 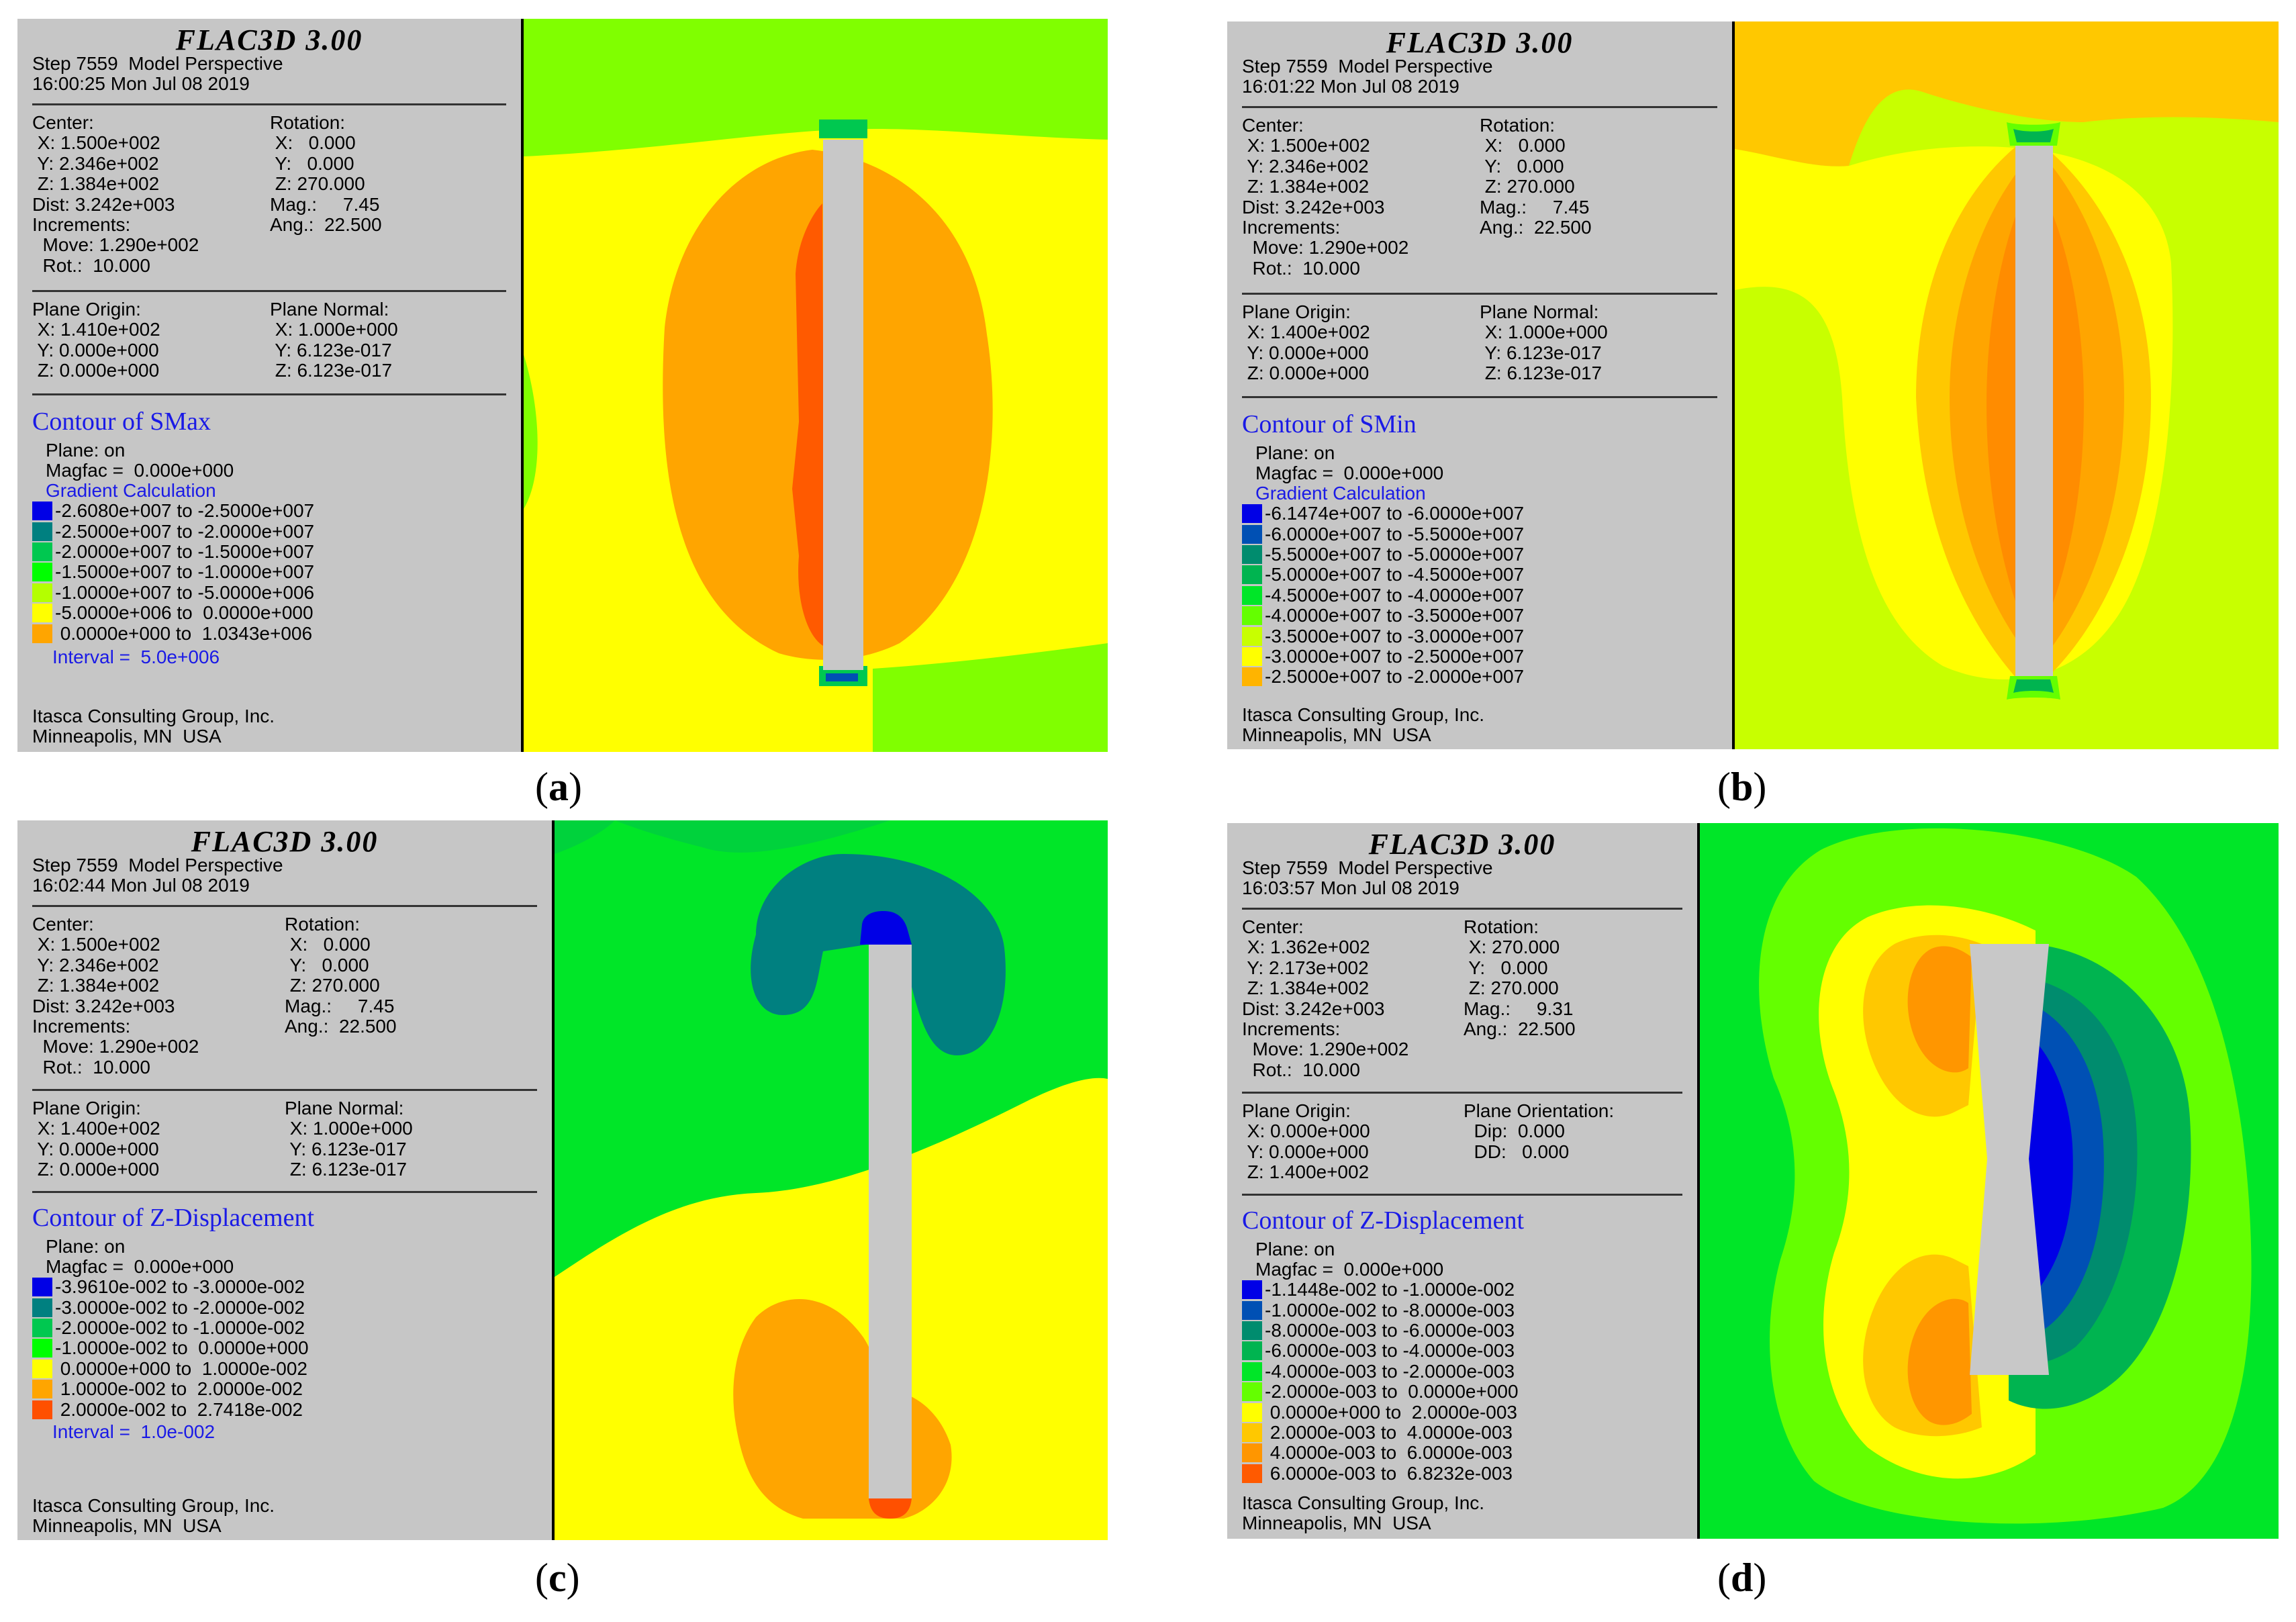 I want to click on interval-label: Interval = 1.0e-002, so click(x=134, y=1431).